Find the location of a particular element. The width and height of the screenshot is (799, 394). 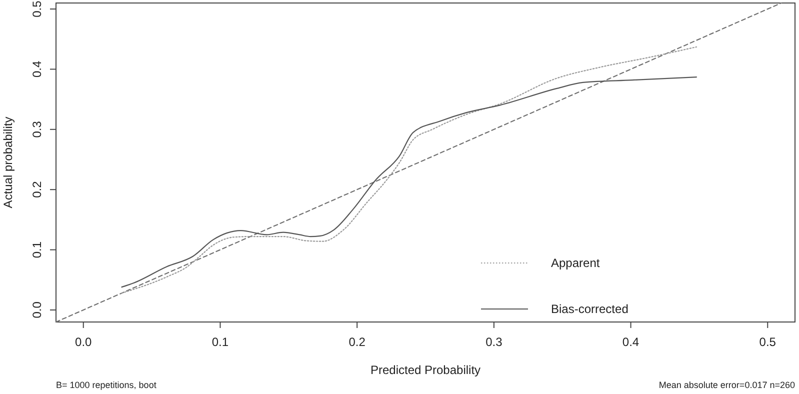

y-tick-label: 0.1 is located at coordinates (37, 249).